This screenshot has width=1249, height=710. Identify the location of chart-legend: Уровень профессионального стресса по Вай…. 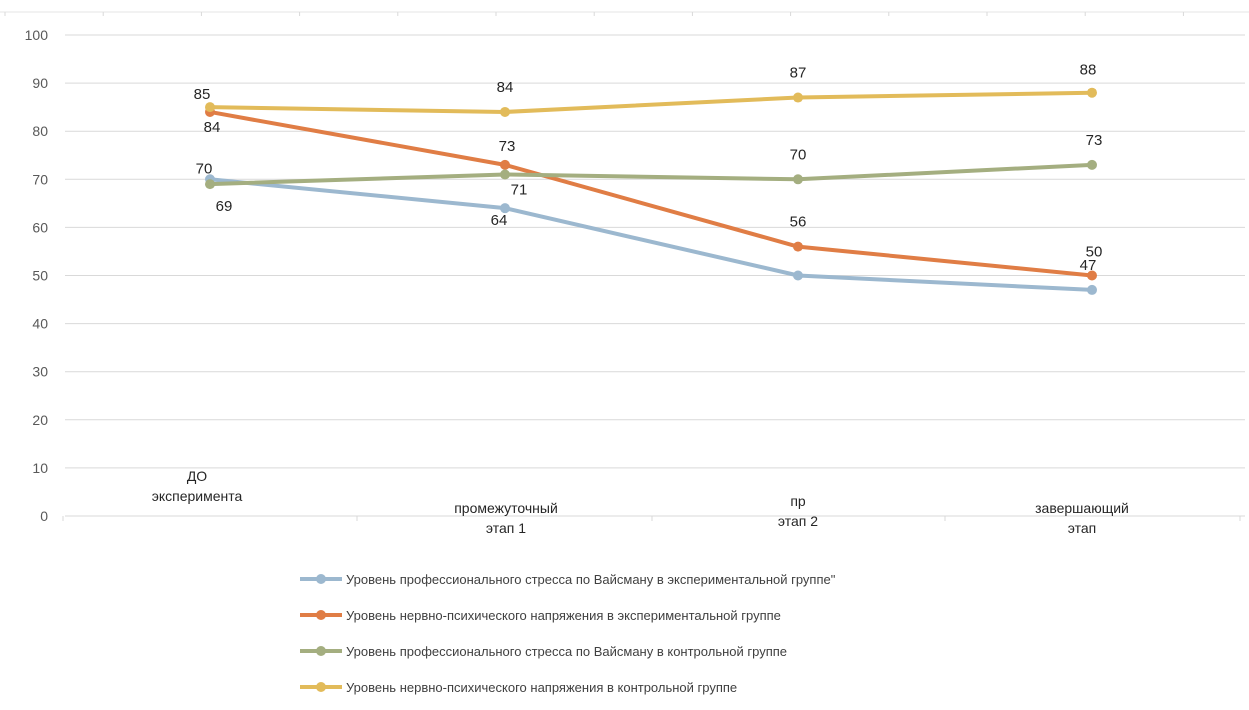
(567, 638).